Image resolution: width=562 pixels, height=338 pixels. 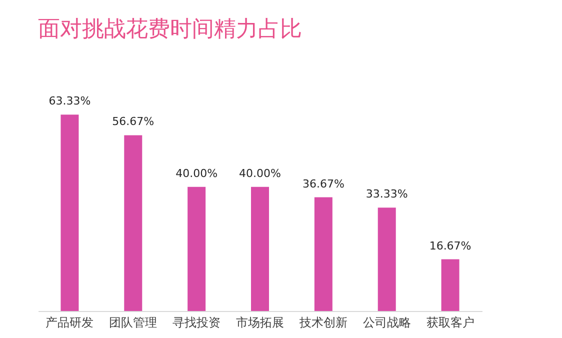 I want to click on x-tick-label: 团队管理, so click(x=133, y=323).